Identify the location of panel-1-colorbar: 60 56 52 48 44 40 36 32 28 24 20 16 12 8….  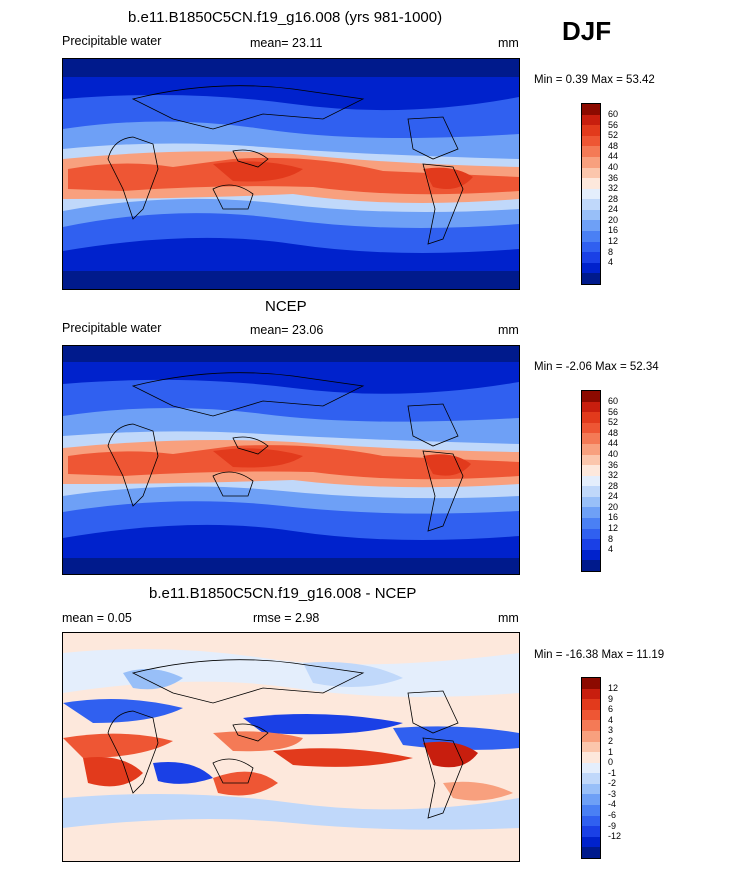
(599, 194).